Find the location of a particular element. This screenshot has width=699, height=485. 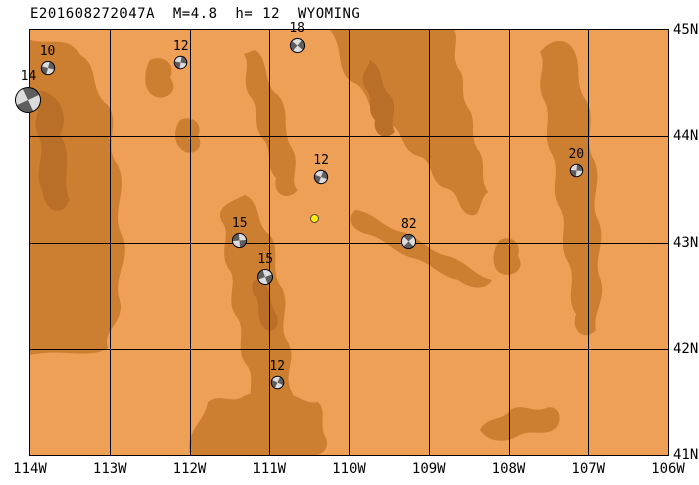

lon-tick-label: 112W is located at coordinates (189, 469).